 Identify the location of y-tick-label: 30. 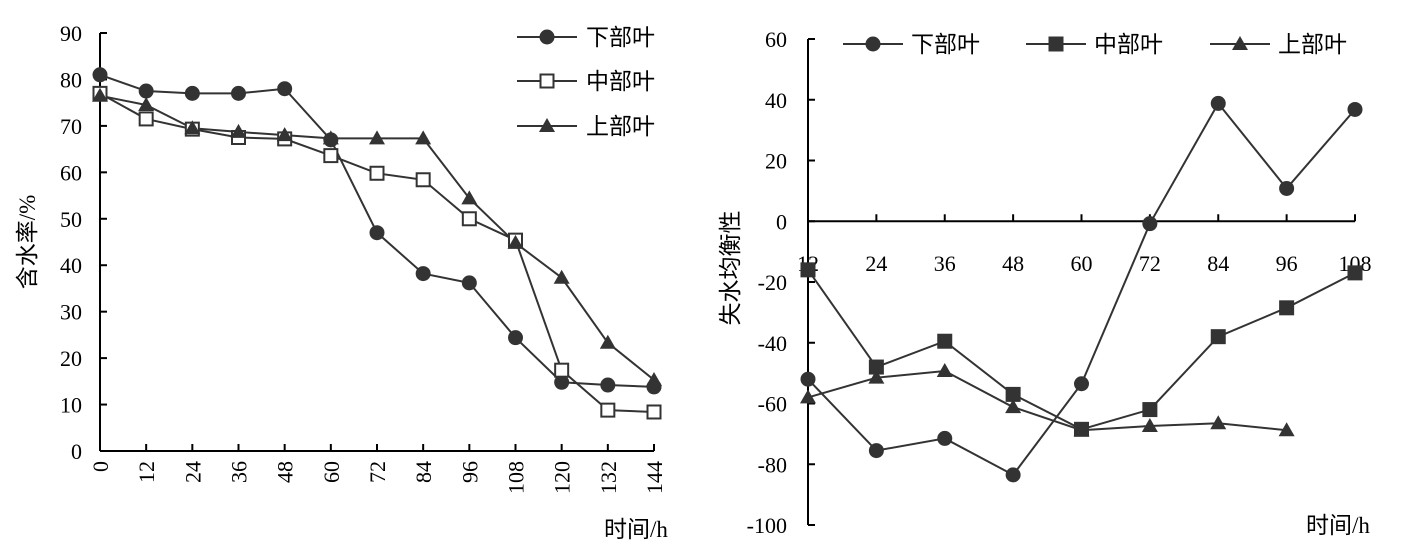
(71, 312).